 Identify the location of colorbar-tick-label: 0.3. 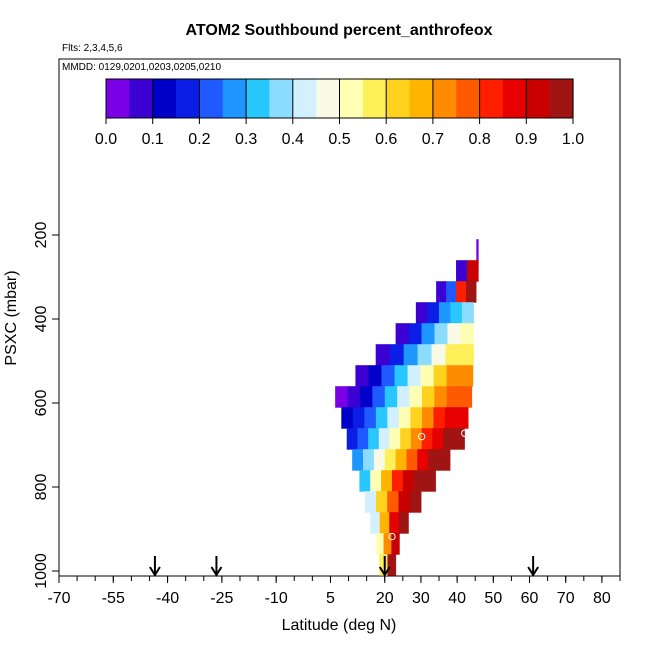
(246, 139).